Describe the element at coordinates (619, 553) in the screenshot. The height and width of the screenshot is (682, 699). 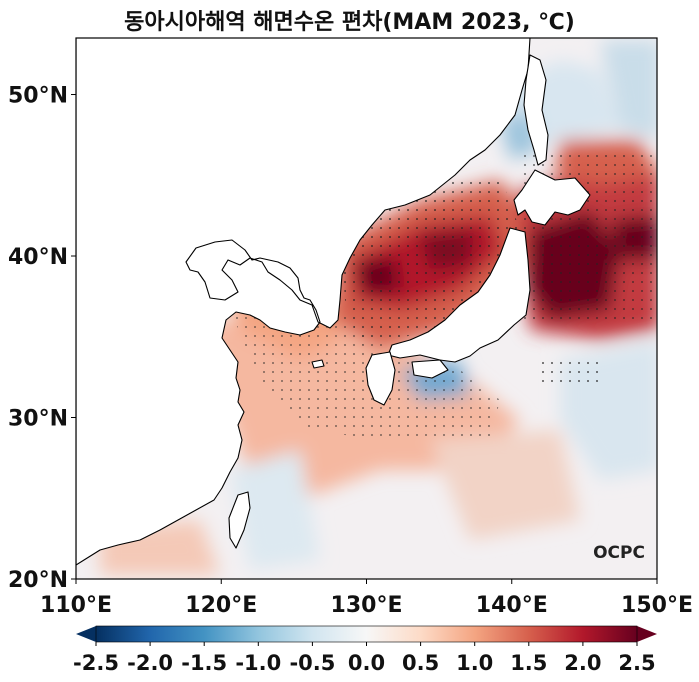
I see `credit-label: OCPC` at that location.